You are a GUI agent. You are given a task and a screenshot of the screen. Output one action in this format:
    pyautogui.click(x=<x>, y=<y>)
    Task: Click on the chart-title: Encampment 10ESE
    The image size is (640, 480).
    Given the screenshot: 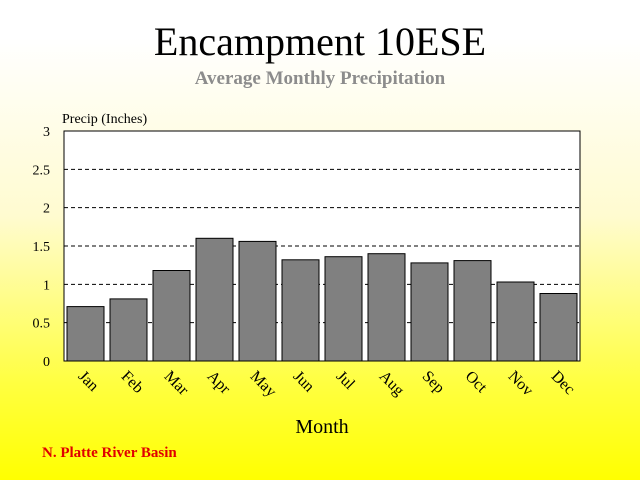 What is the action you would take?
    pyautogui.click(x=320, y=41)
    